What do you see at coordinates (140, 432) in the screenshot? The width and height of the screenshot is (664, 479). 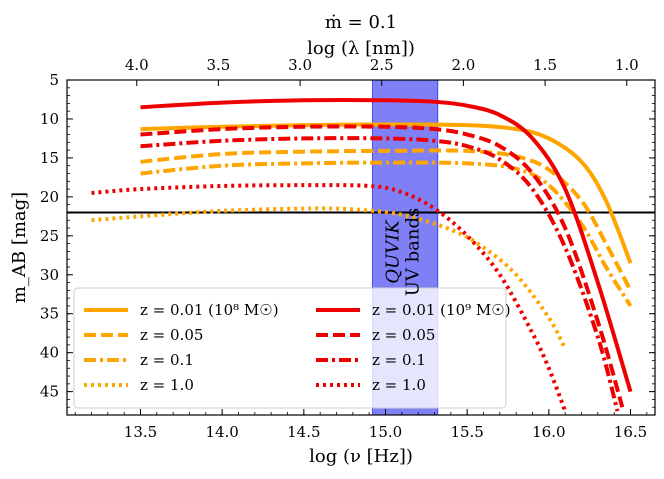 I see `x-tick-label: 13.5` at bounding box center [140, 432].